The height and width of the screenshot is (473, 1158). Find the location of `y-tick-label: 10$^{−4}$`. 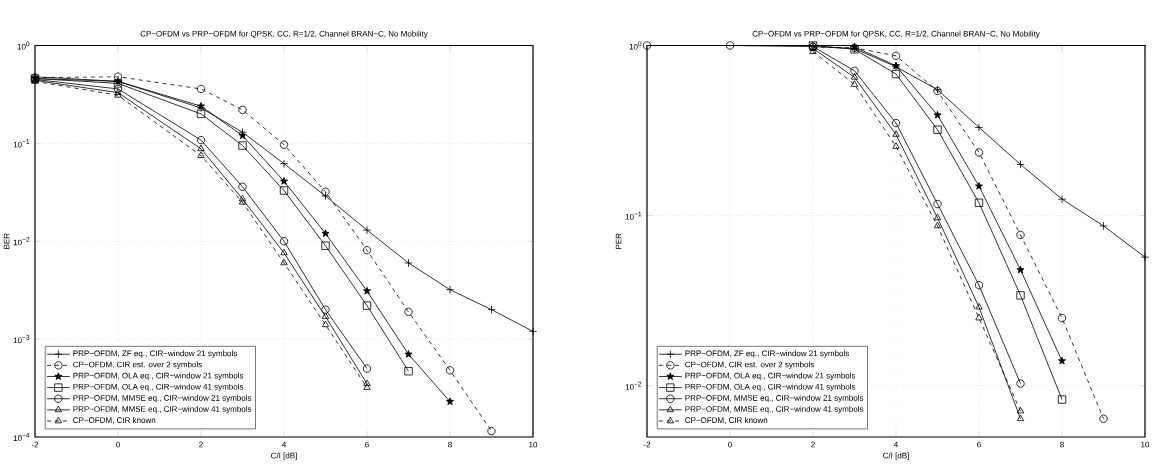

y-tick-label: 10$^{−4}$ is located at coordinates (21, 437).